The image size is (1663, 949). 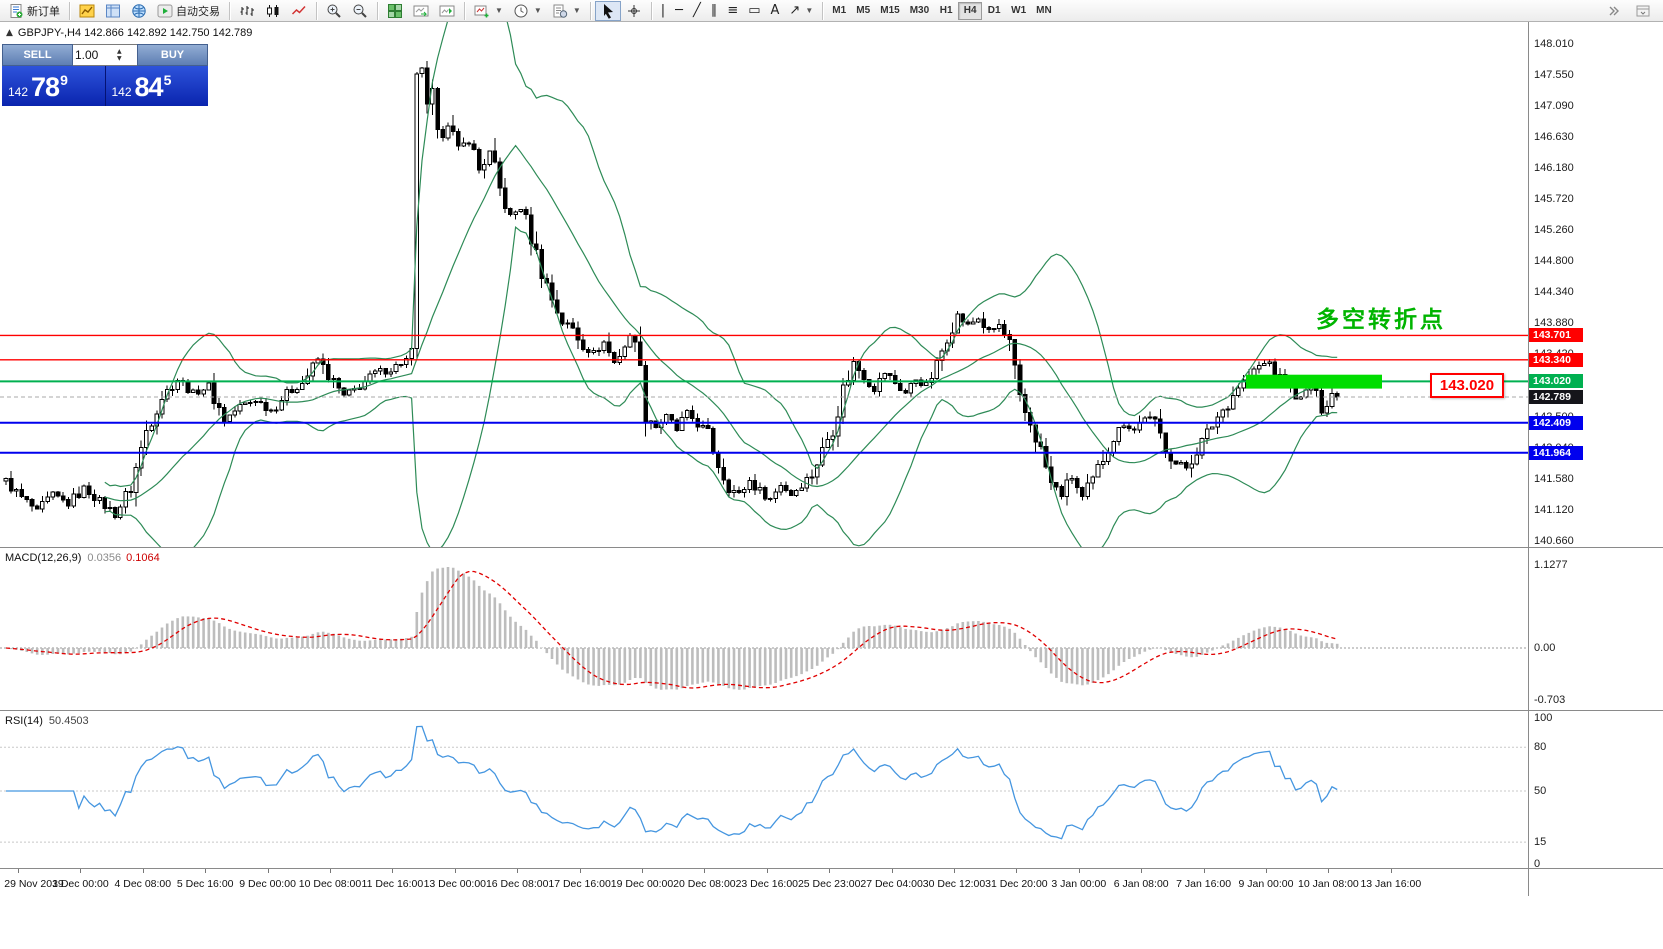 I want to click on timeframe-button-m15: M15, so click(x=889, y=11).